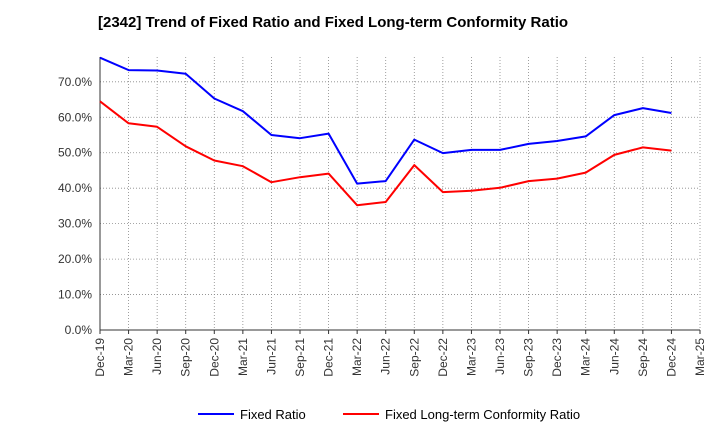 The width and height of the screenshot is (720, 440). I want to click on x-tick-label: Mar-20, so click(129, 357).